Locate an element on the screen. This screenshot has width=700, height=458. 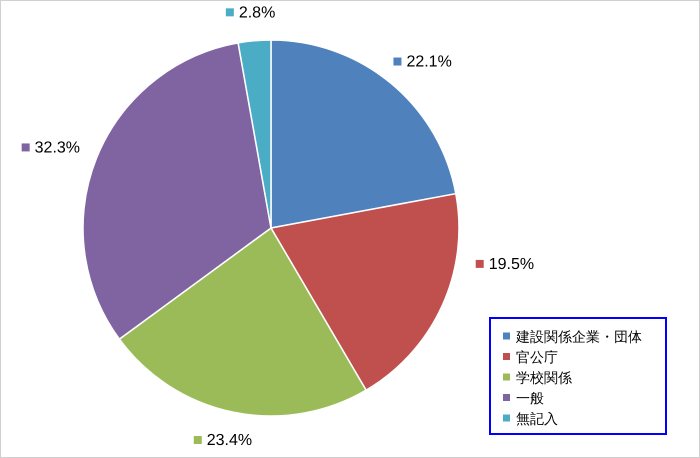
legend-label: 無記入 is located at coordinates (537, 418).